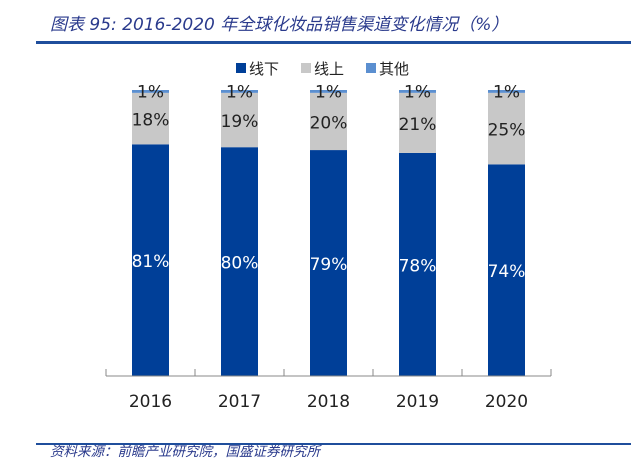  I want to click on legend-label-2: 其他, so click(394, 69).